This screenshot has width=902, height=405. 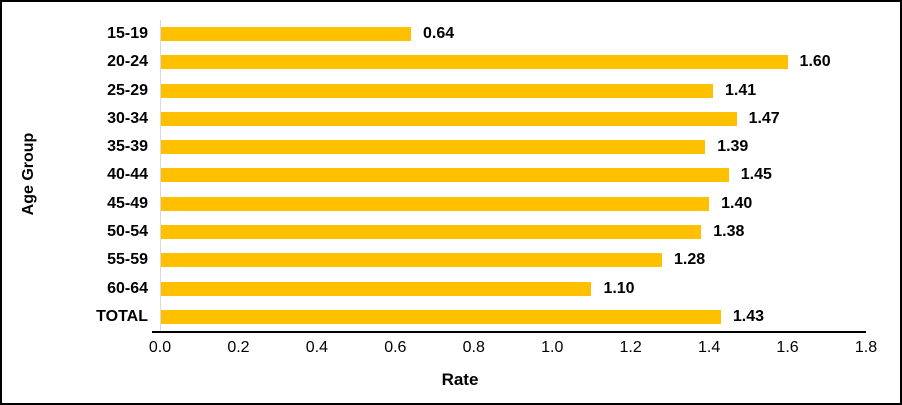 I want to click on value-label: 1.28, so click(x=690, y=260).